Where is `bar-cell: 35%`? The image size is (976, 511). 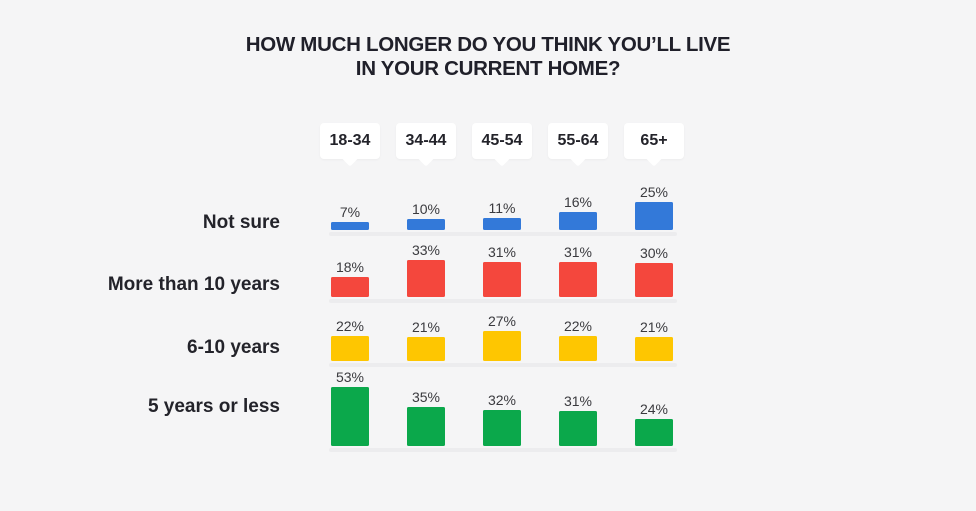
bar-cell: 35% is located at coordinates (426, 418).